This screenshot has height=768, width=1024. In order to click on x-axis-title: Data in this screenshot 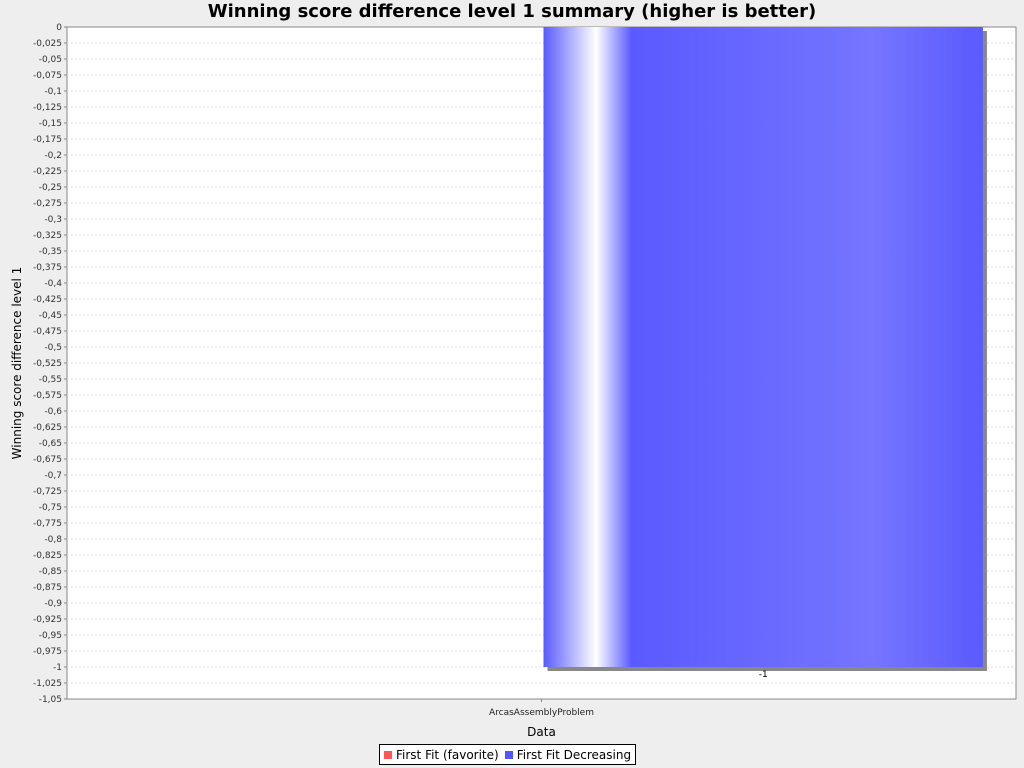, I will do `click(541, 732)`.